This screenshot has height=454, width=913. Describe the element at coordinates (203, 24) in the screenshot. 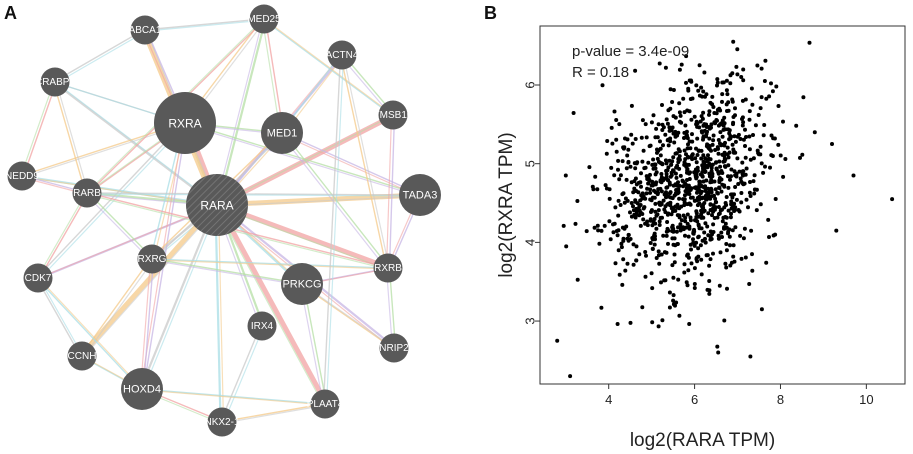

I see `network-edge-med25-abca1` at that location.